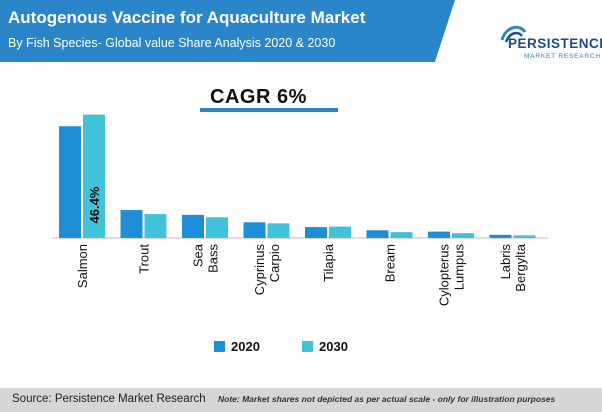  I want to click on bar-bream-2030, so click(401, 235).